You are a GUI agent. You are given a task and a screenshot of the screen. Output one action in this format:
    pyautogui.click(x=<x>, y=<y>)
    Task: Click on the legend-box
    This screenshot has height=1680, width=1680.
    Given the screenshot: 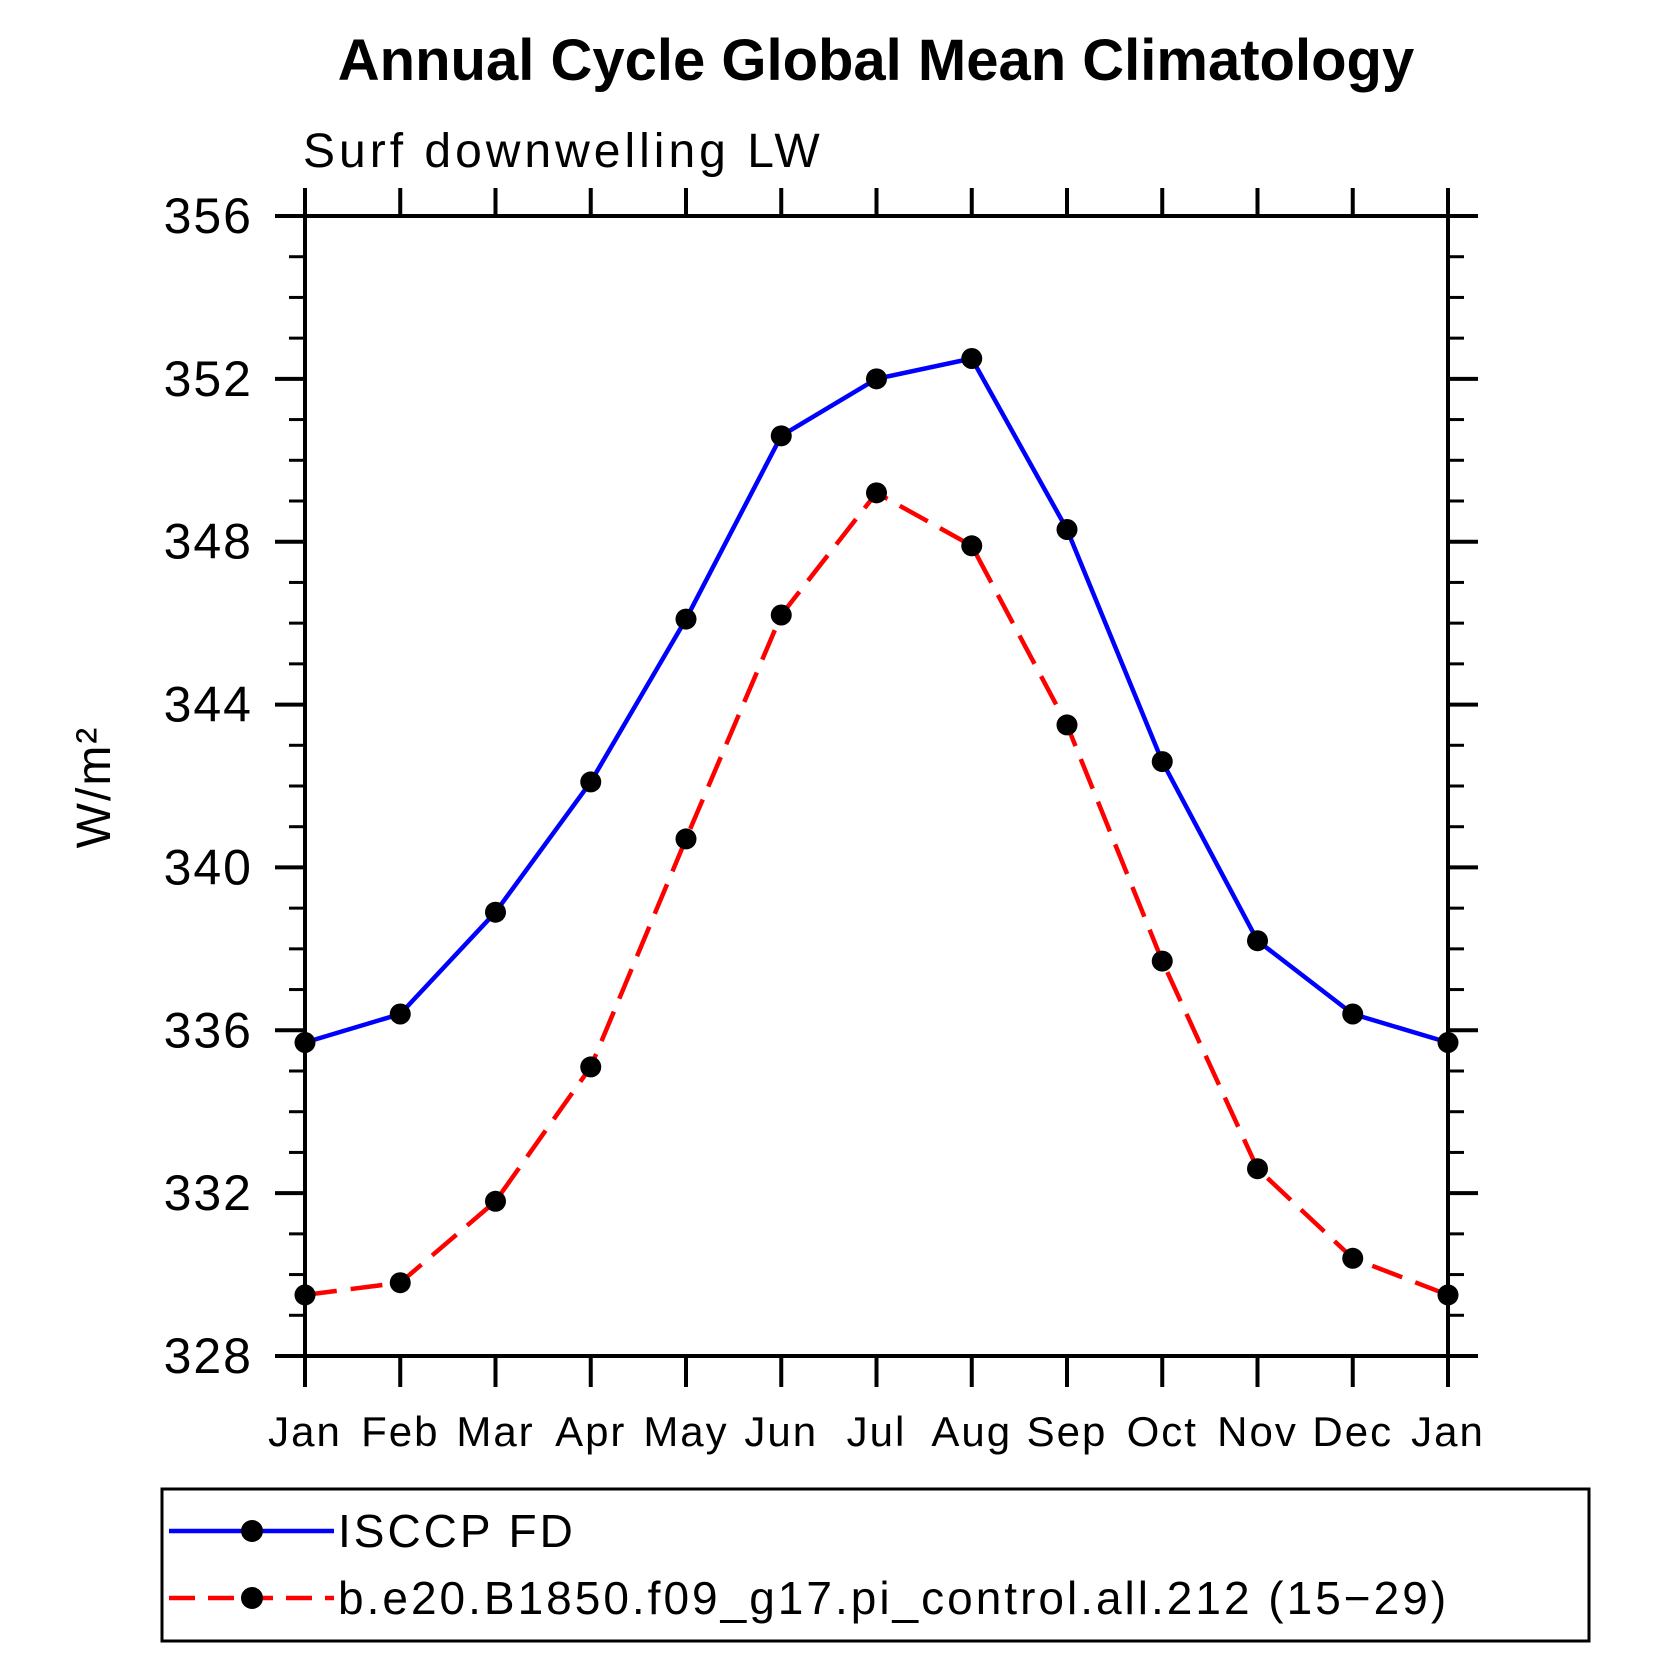 What is the action you would take?
    pyautogui.click(x=875, y=1565)
    